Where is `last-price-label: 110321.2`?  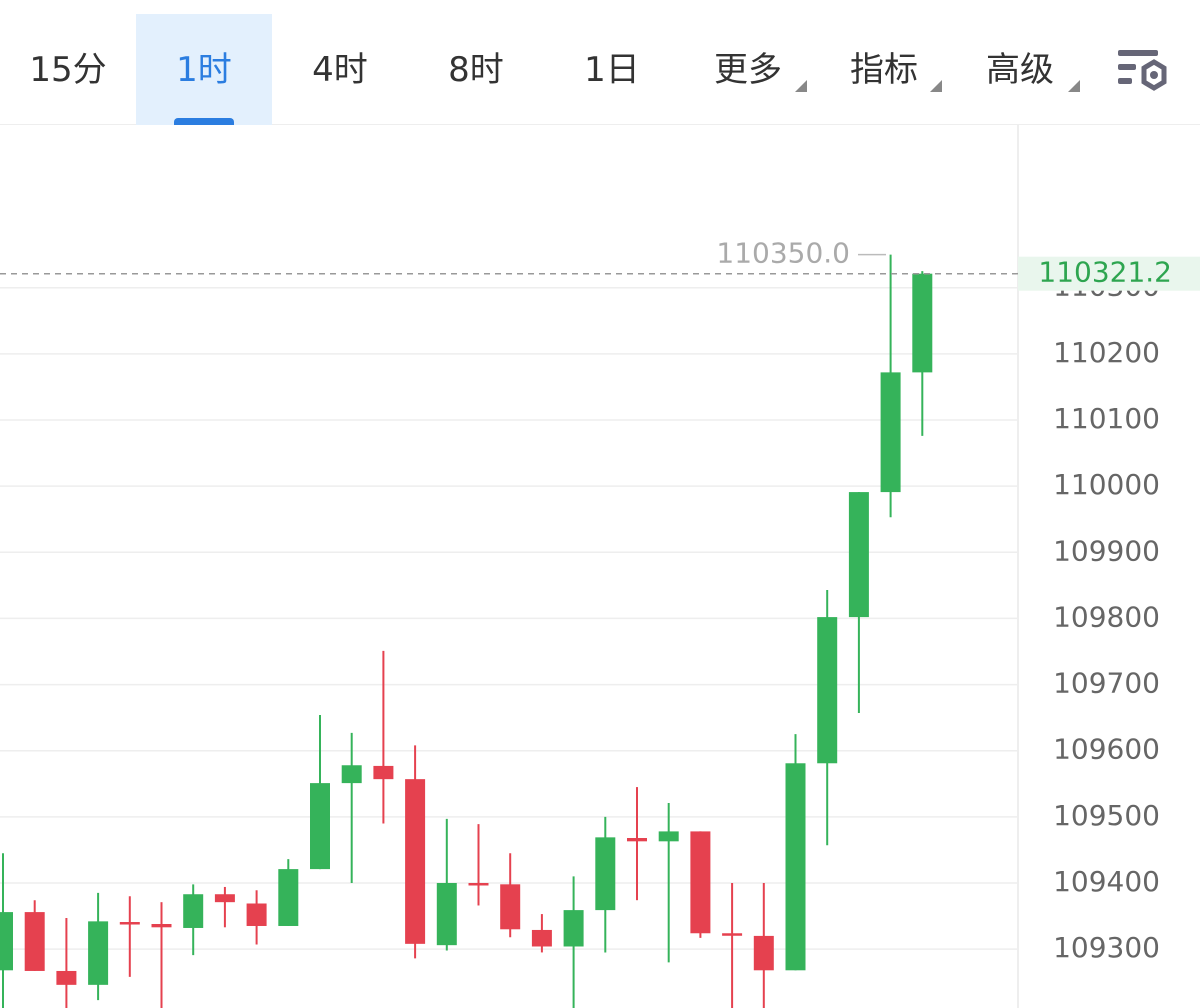
last-price-label: 110321.2 is located at coordinates (1105, 272).